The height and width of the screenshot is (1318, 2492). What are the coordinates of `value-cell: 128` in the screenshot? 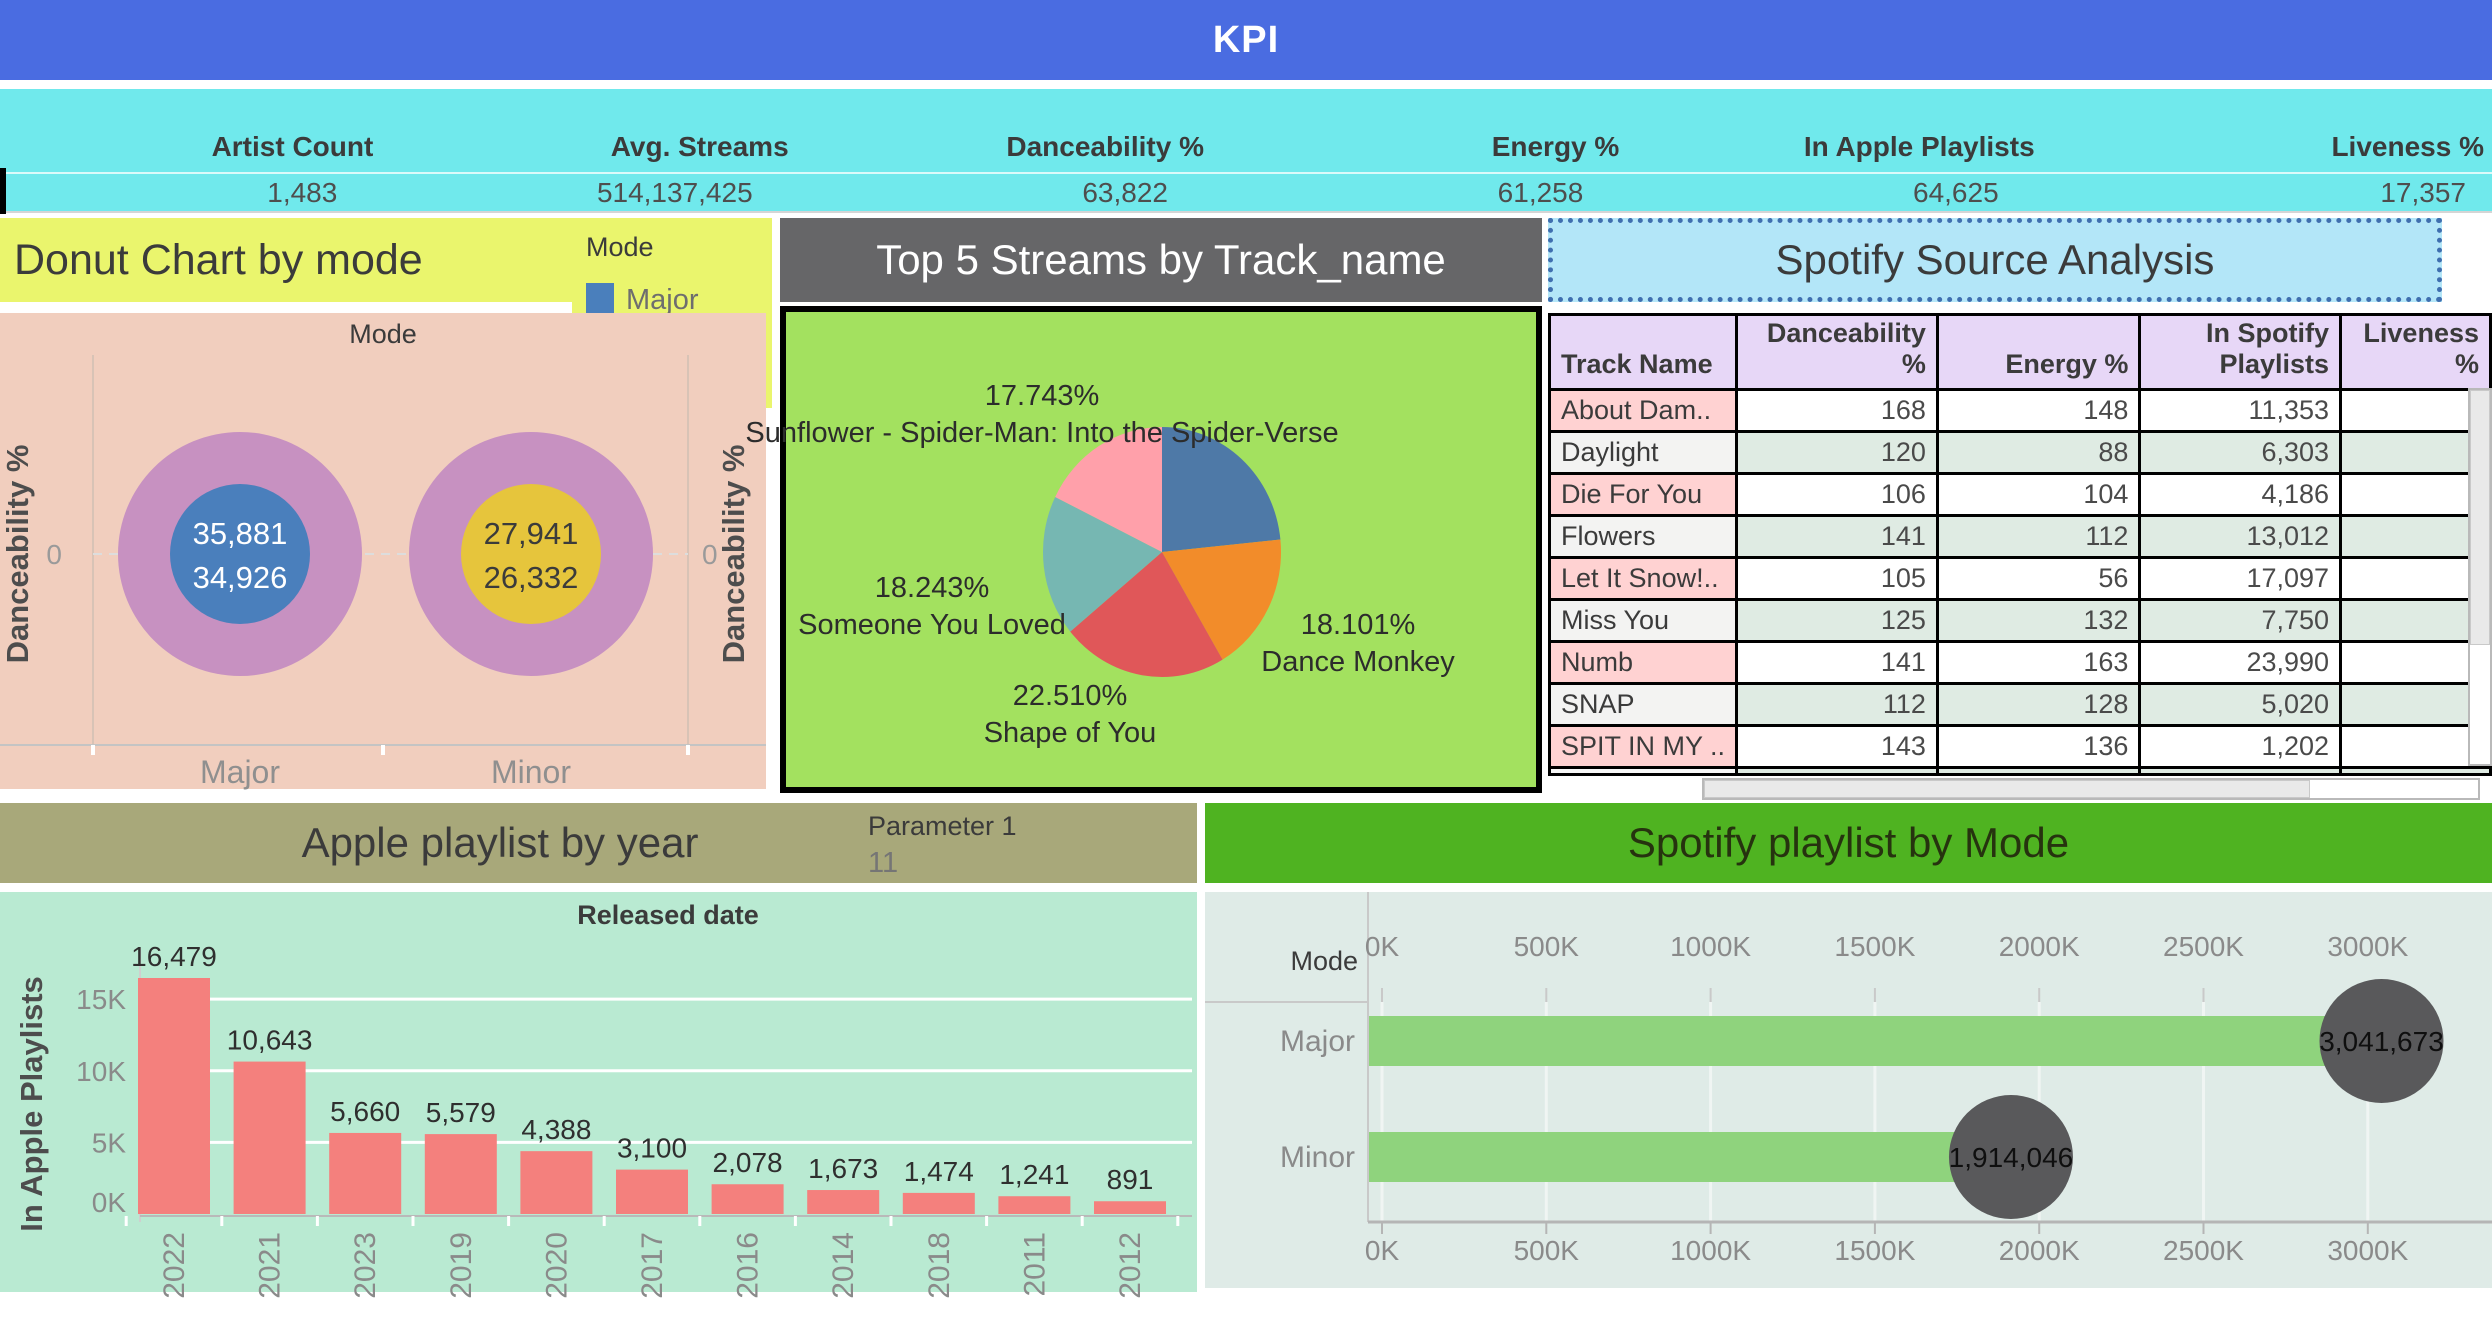 It's located at (2038, 704).